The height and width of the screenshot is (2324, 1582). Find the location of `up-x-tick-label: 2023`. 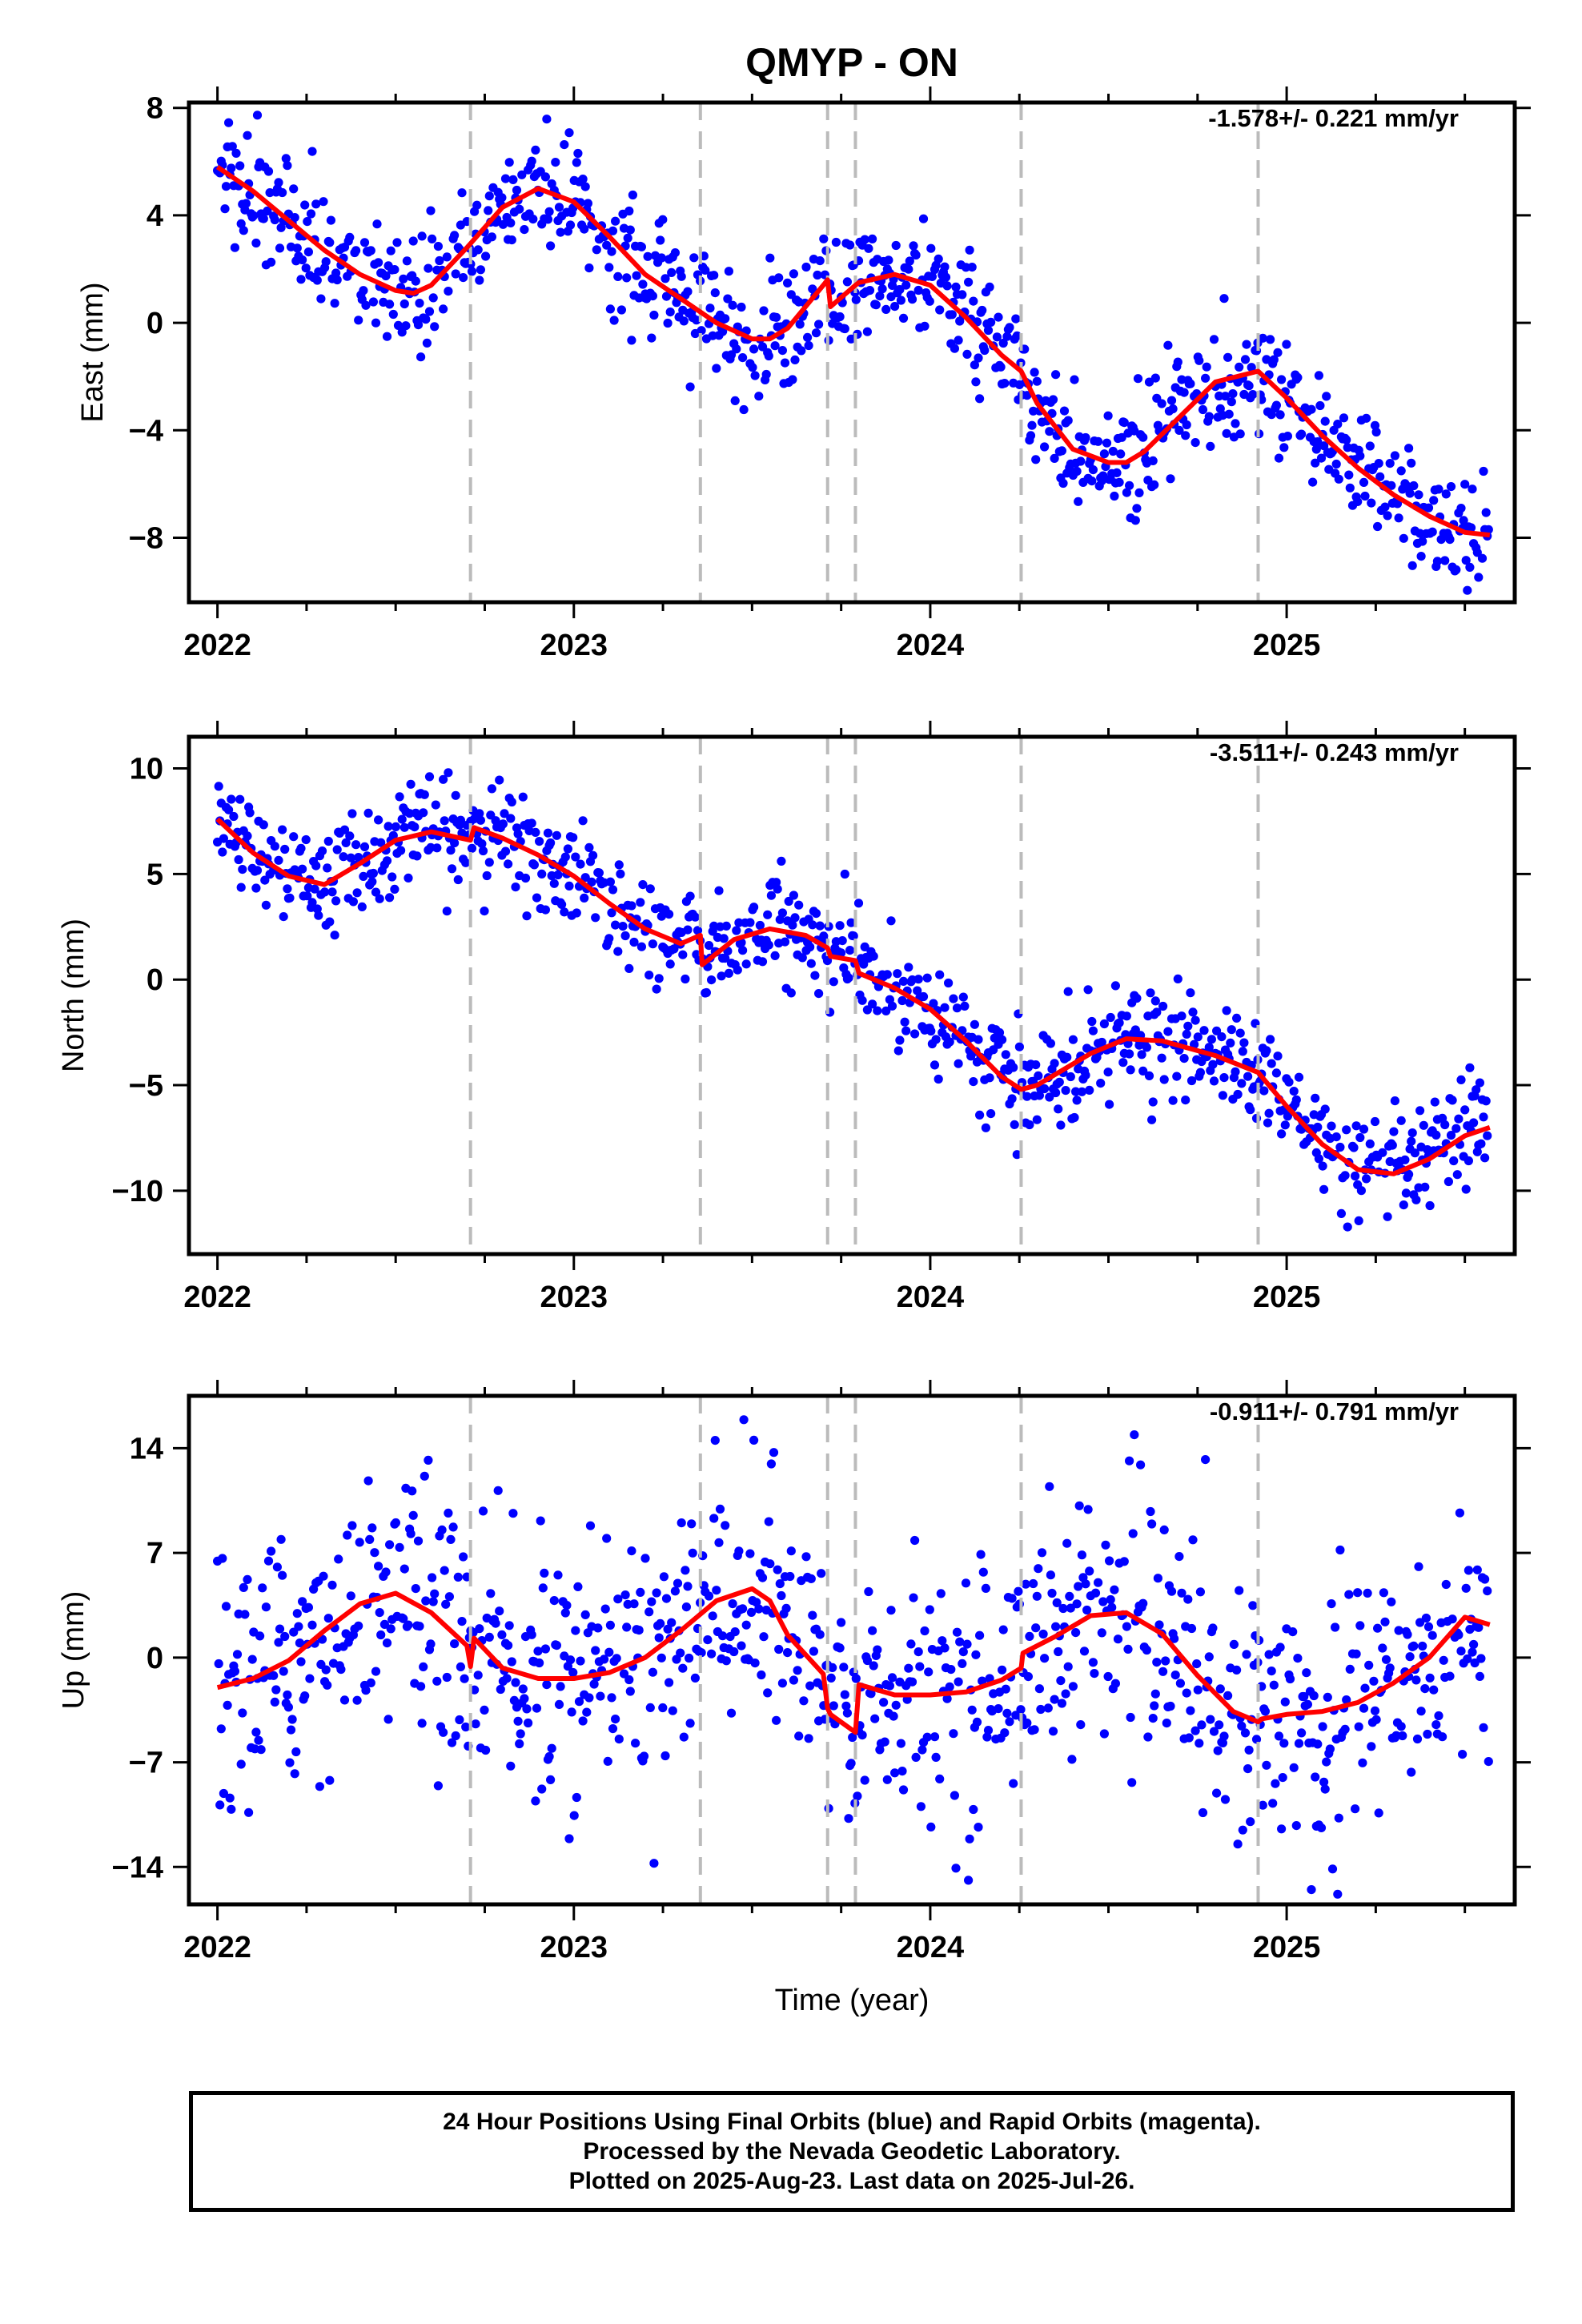

up-x-tick-label: 2023 is located at coordinates (574, 1947).